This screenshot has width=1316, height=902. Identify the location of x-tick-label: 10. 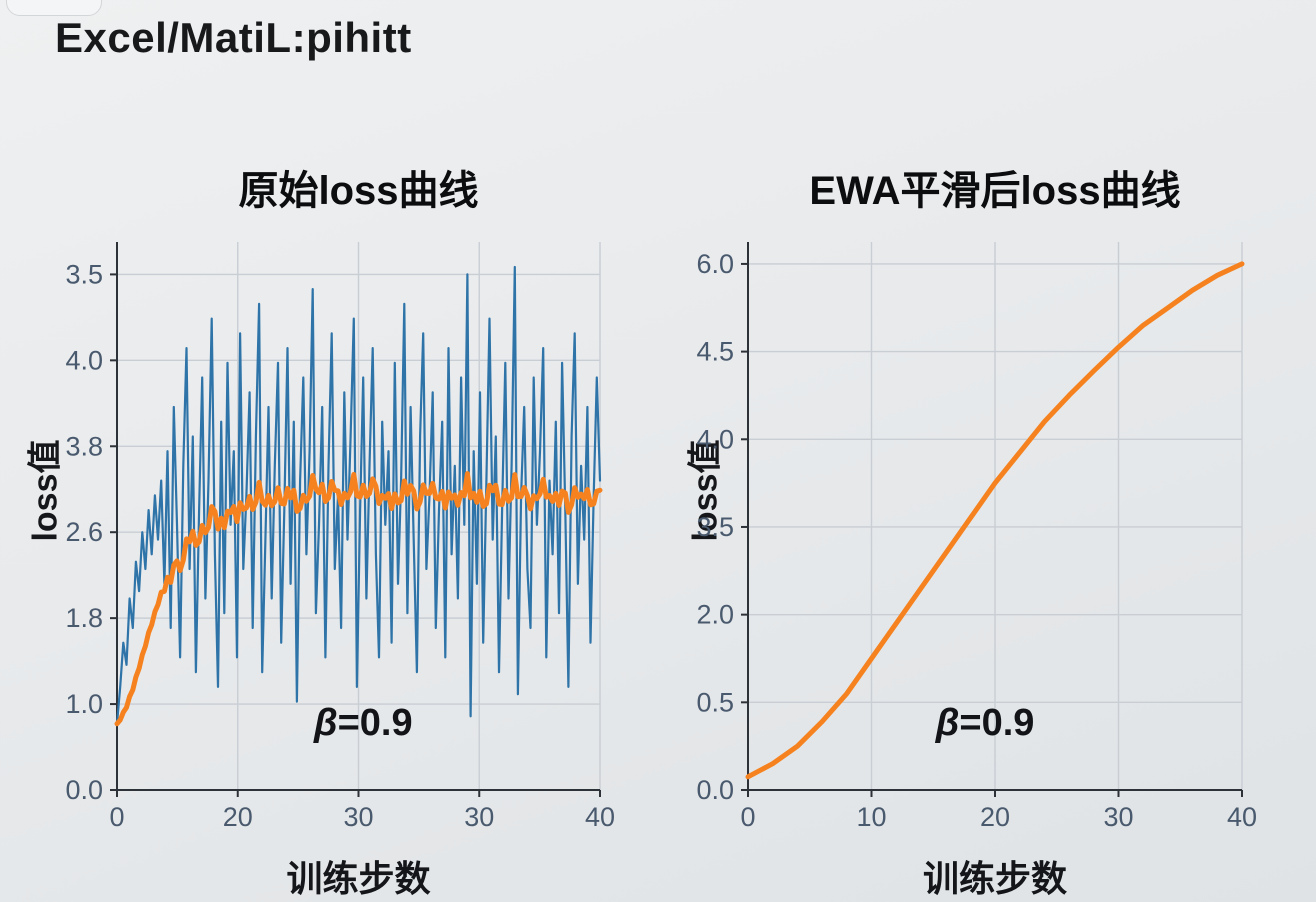
(871, 817).